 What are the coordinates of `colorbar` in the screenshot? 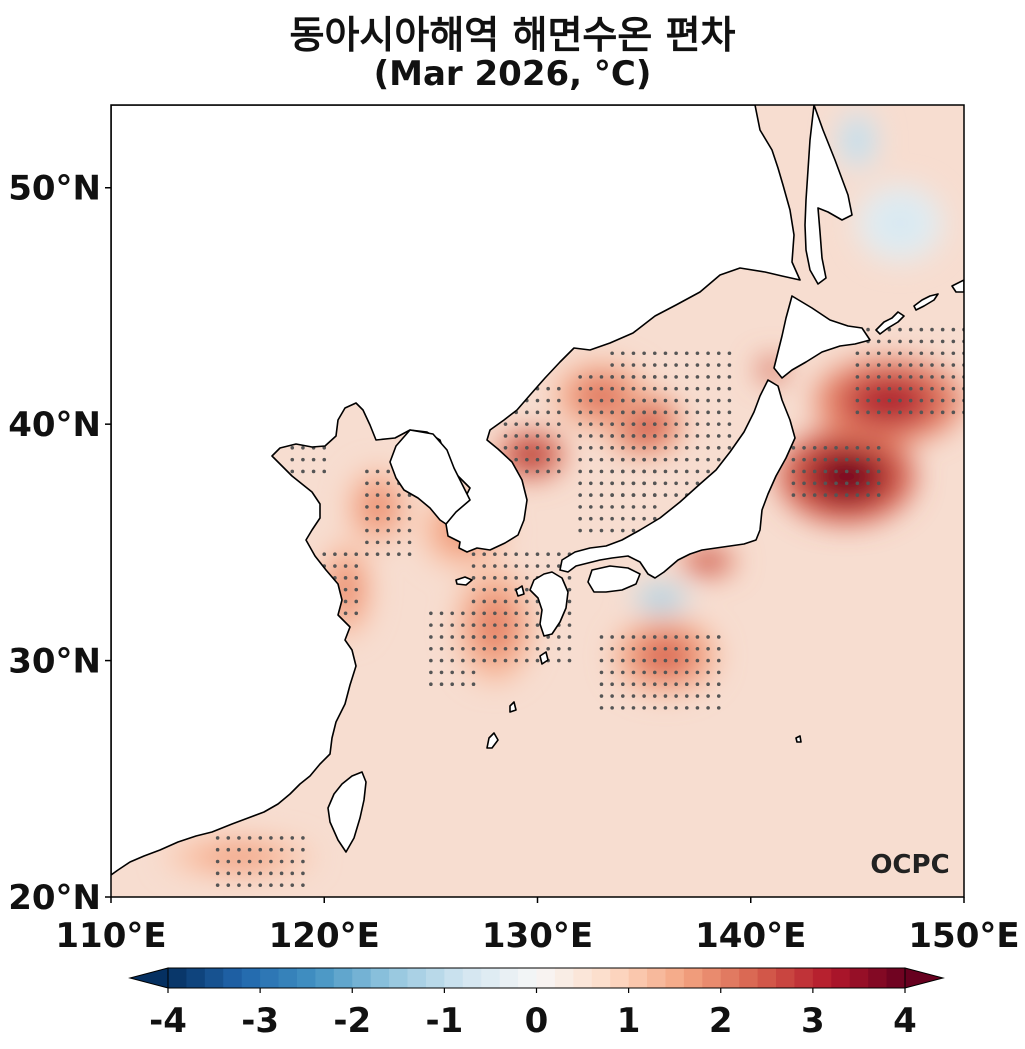 It's located at (536, 978).